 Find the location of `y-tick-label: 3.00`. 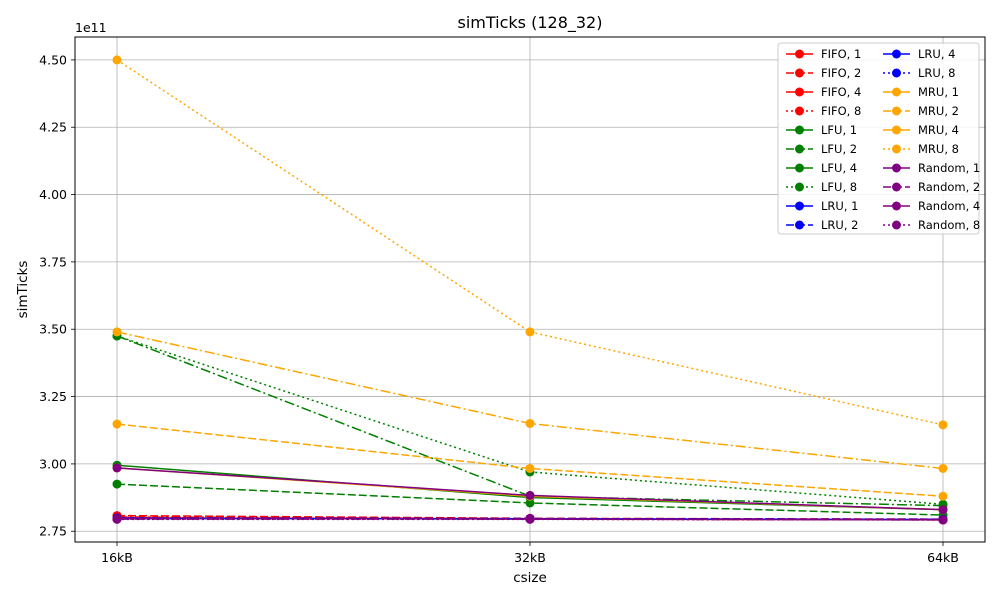

y-tick-label: 3.00 is located at coordinates (53, 463).